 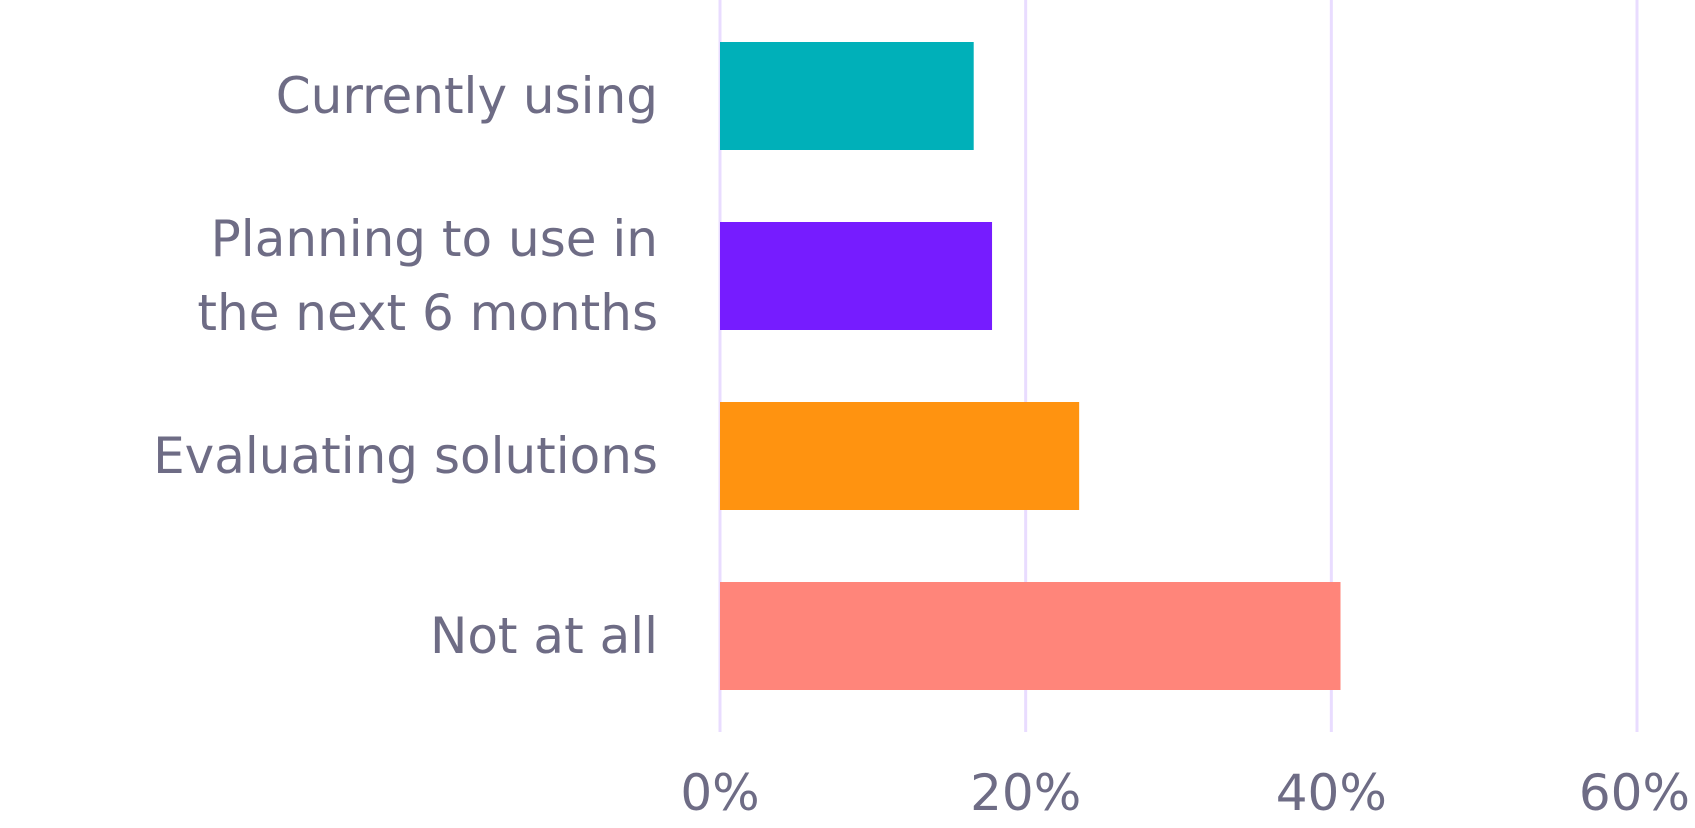 I want to click on category-label-3: Not at all, so click(x=544, y=636).